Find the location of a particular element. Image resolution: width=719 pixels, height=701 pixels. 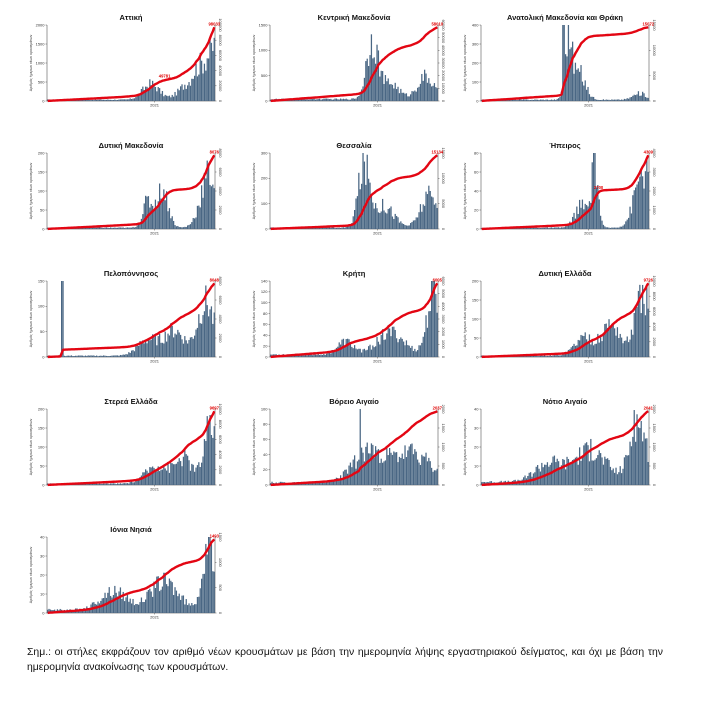

y-axis-title: Αριθμός ήμερων νέων κρουσμάτων is located at coordinates (254, 447).